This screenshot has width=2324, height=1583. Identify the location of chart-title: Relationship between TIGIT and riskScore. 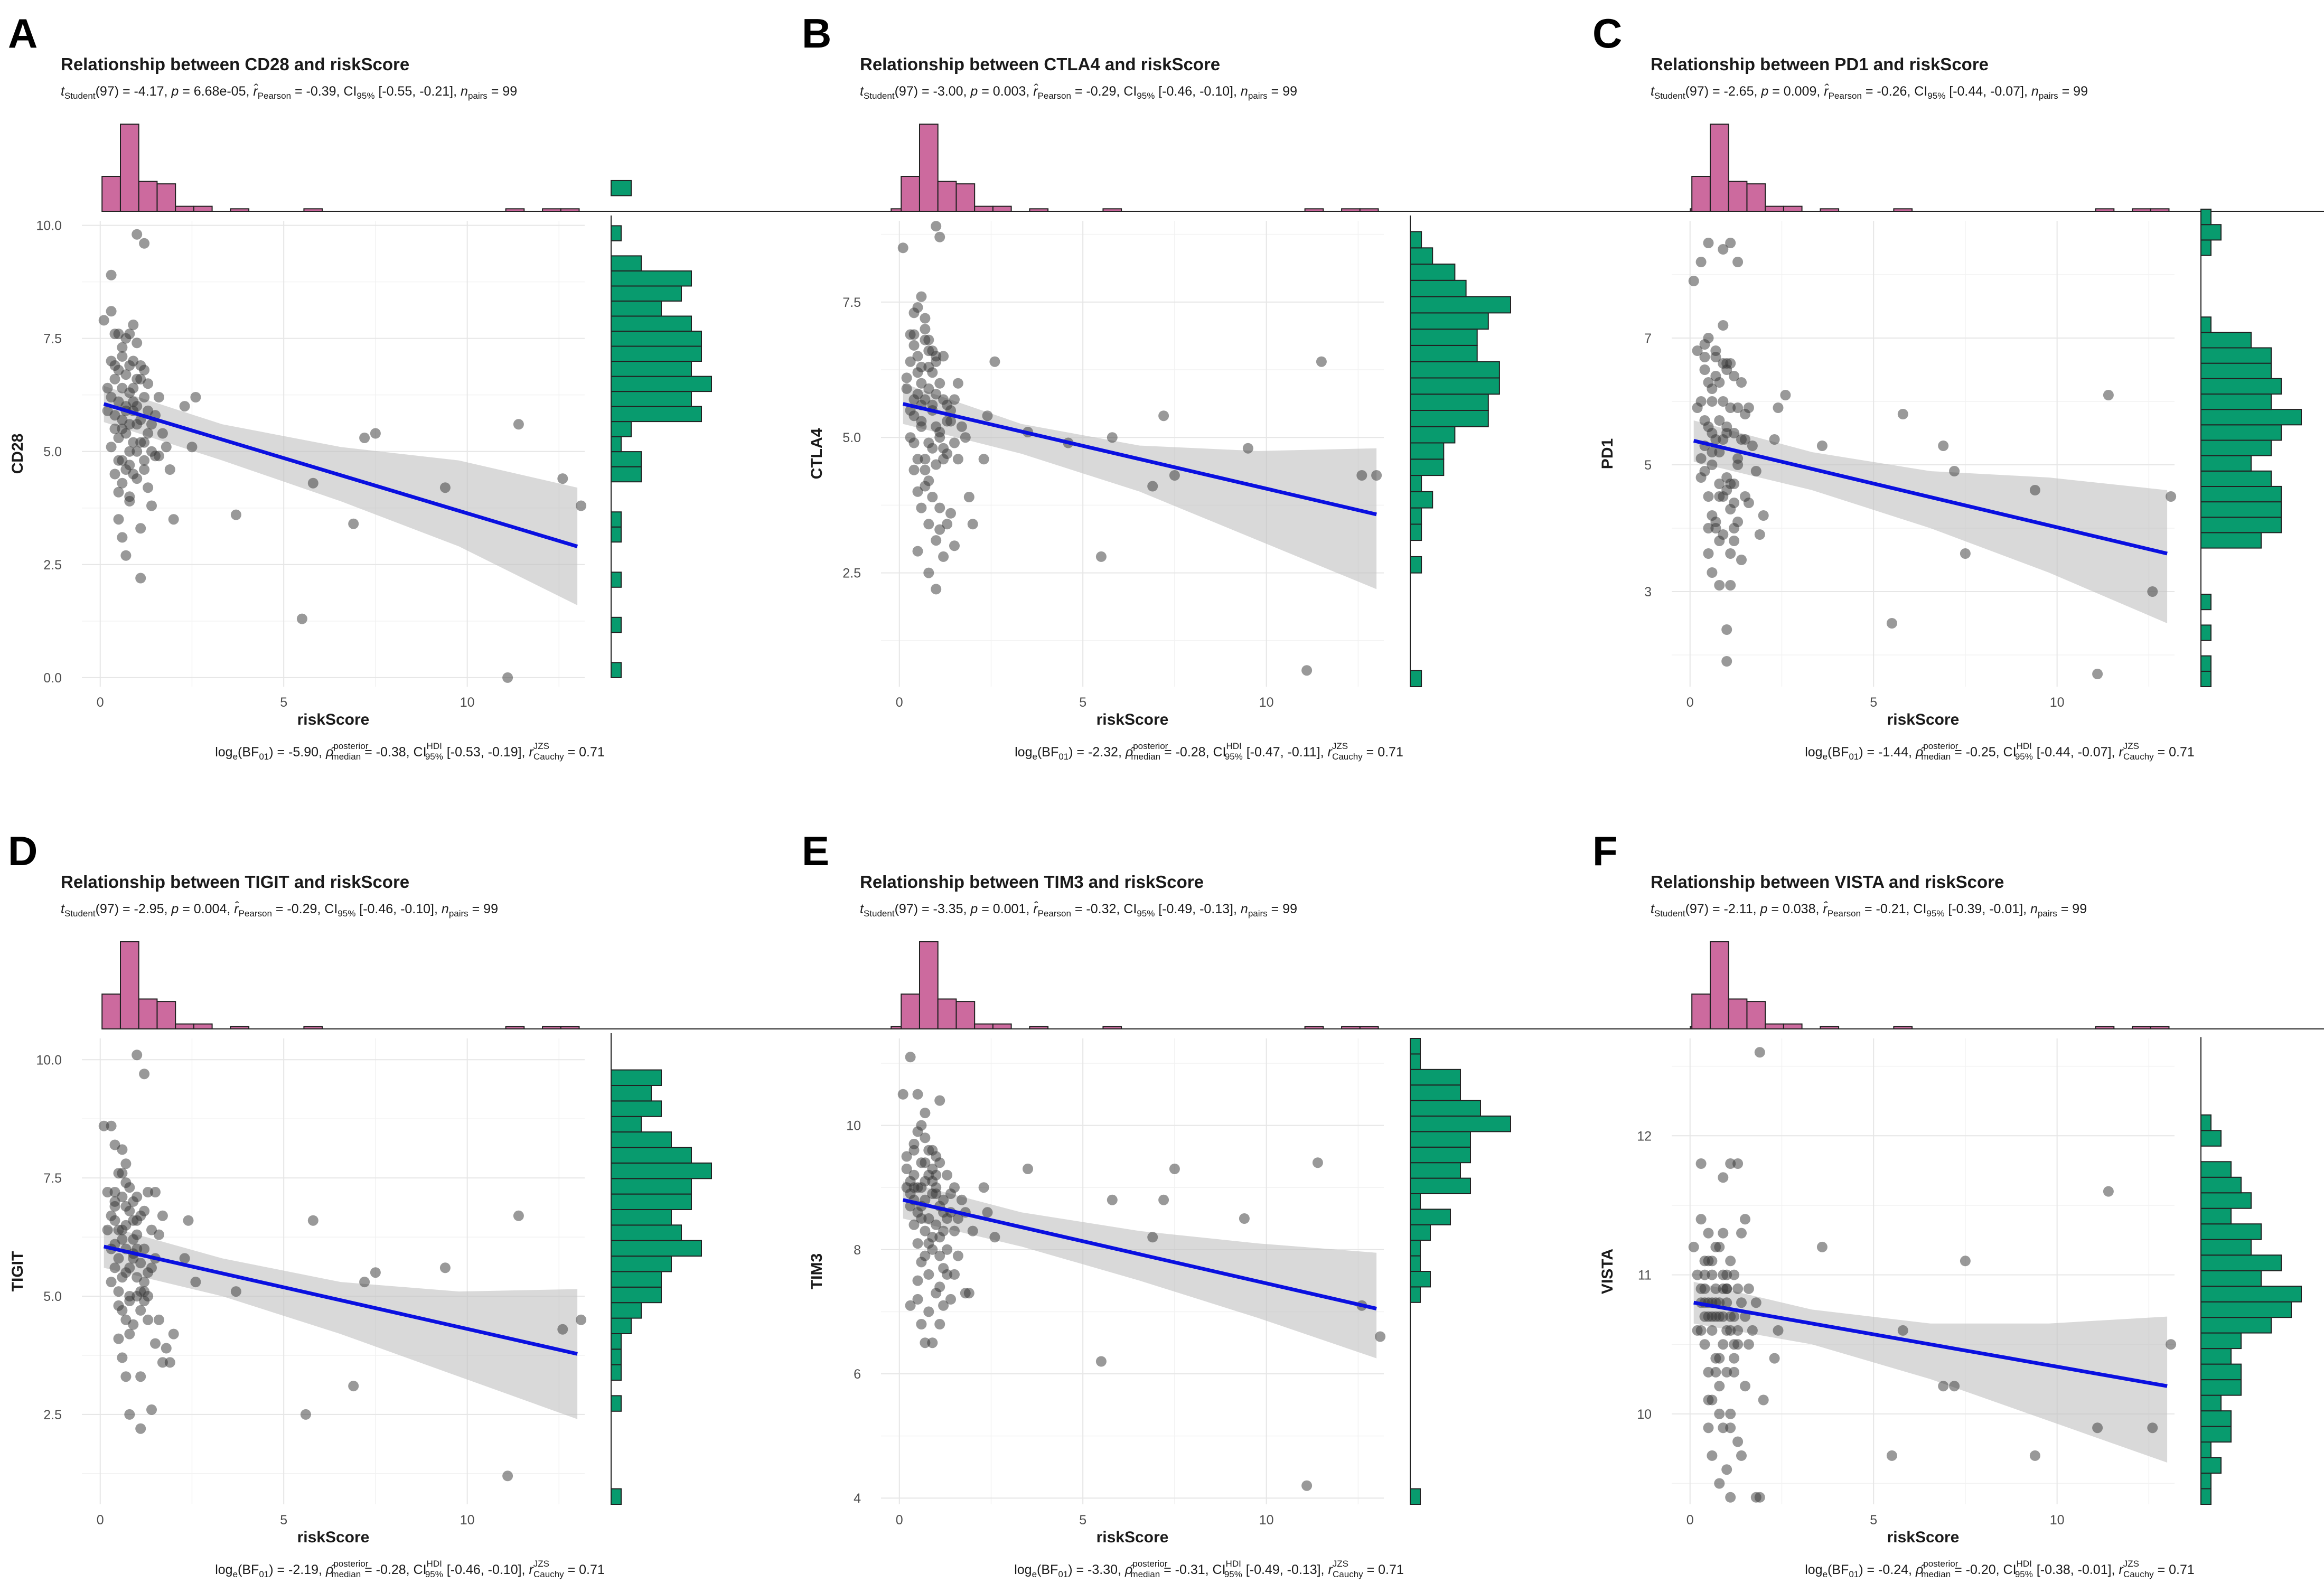
(235, 882).